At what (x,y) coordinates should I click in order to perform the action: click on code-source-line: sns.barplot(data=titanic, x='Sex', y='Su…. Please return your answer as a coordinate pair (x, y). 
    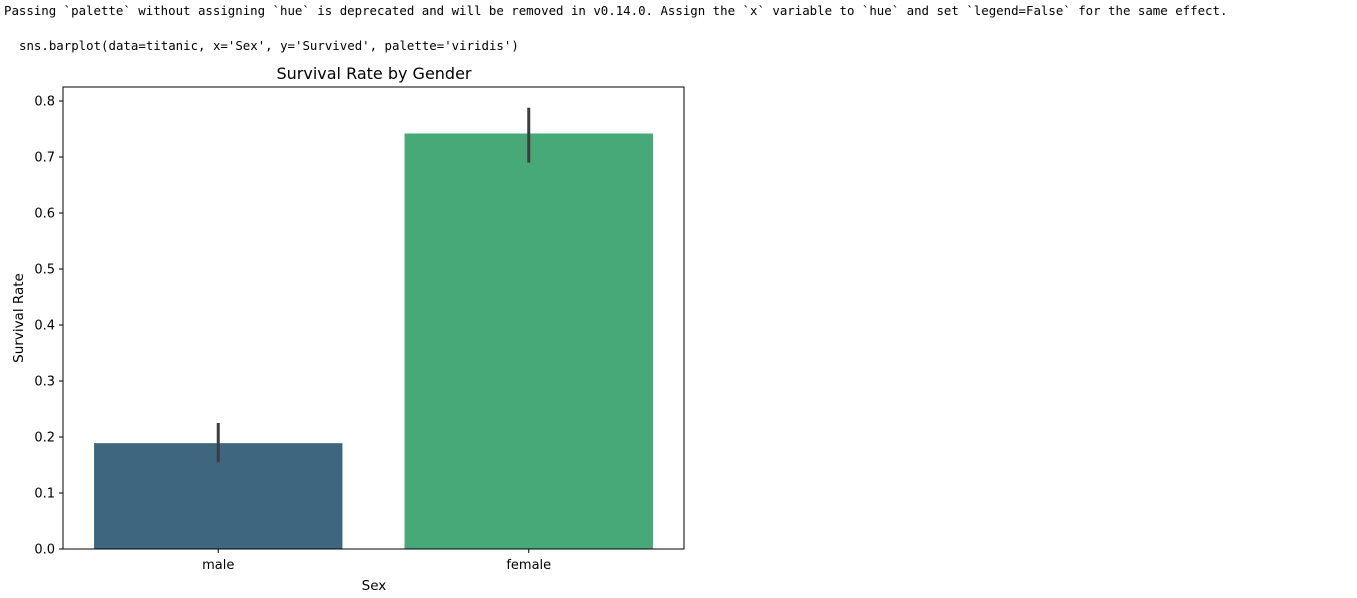
    Looking at the image, I should click on (269, 45).